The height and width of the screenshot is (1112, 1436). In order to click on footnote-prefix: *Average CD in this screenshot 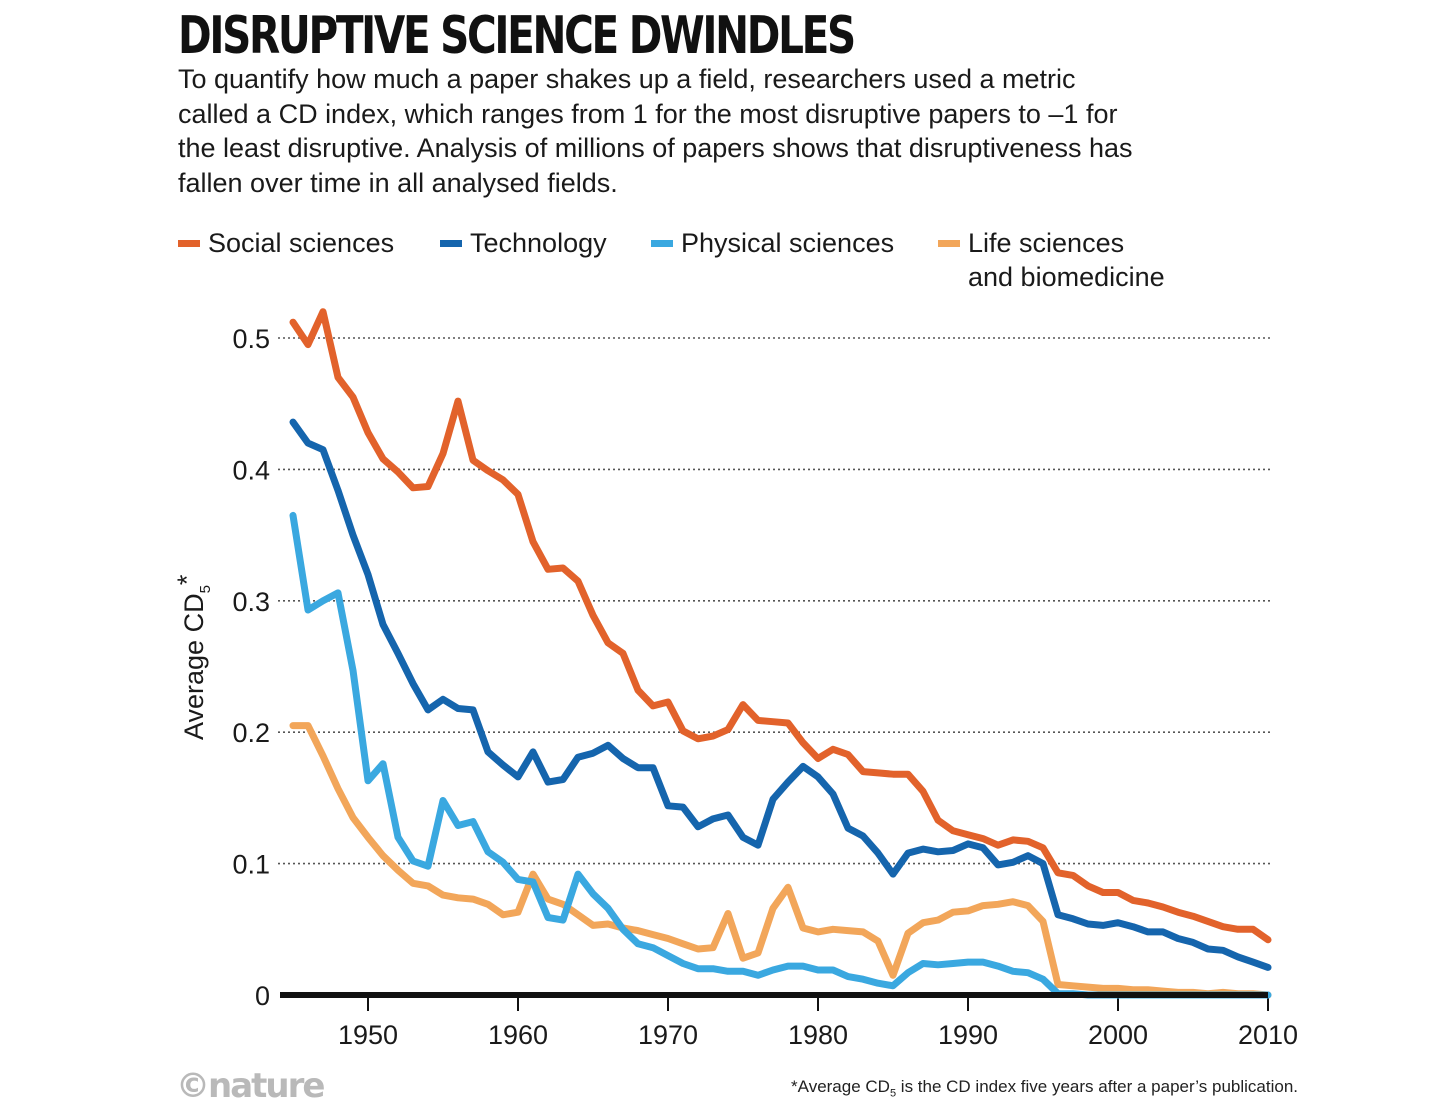, I will do `click(840, 1086)`.